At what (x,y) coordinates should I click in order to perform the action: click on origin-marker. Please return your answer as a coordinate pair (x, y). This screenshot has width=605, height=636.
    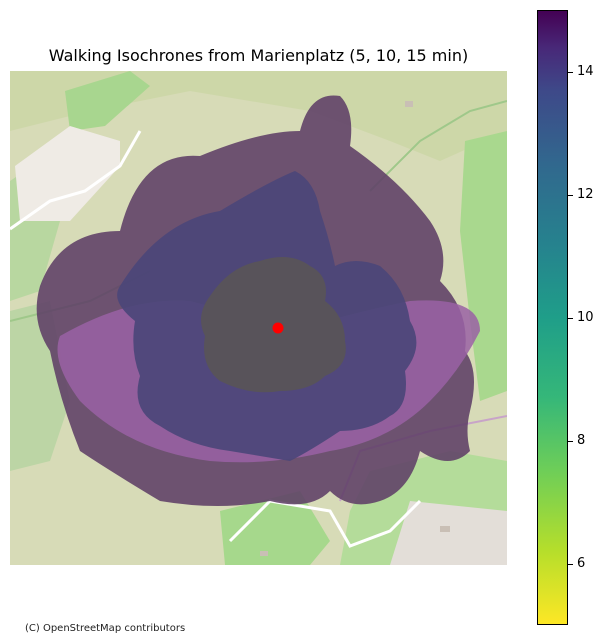
    Looking at the image, I should click on (278, 328).